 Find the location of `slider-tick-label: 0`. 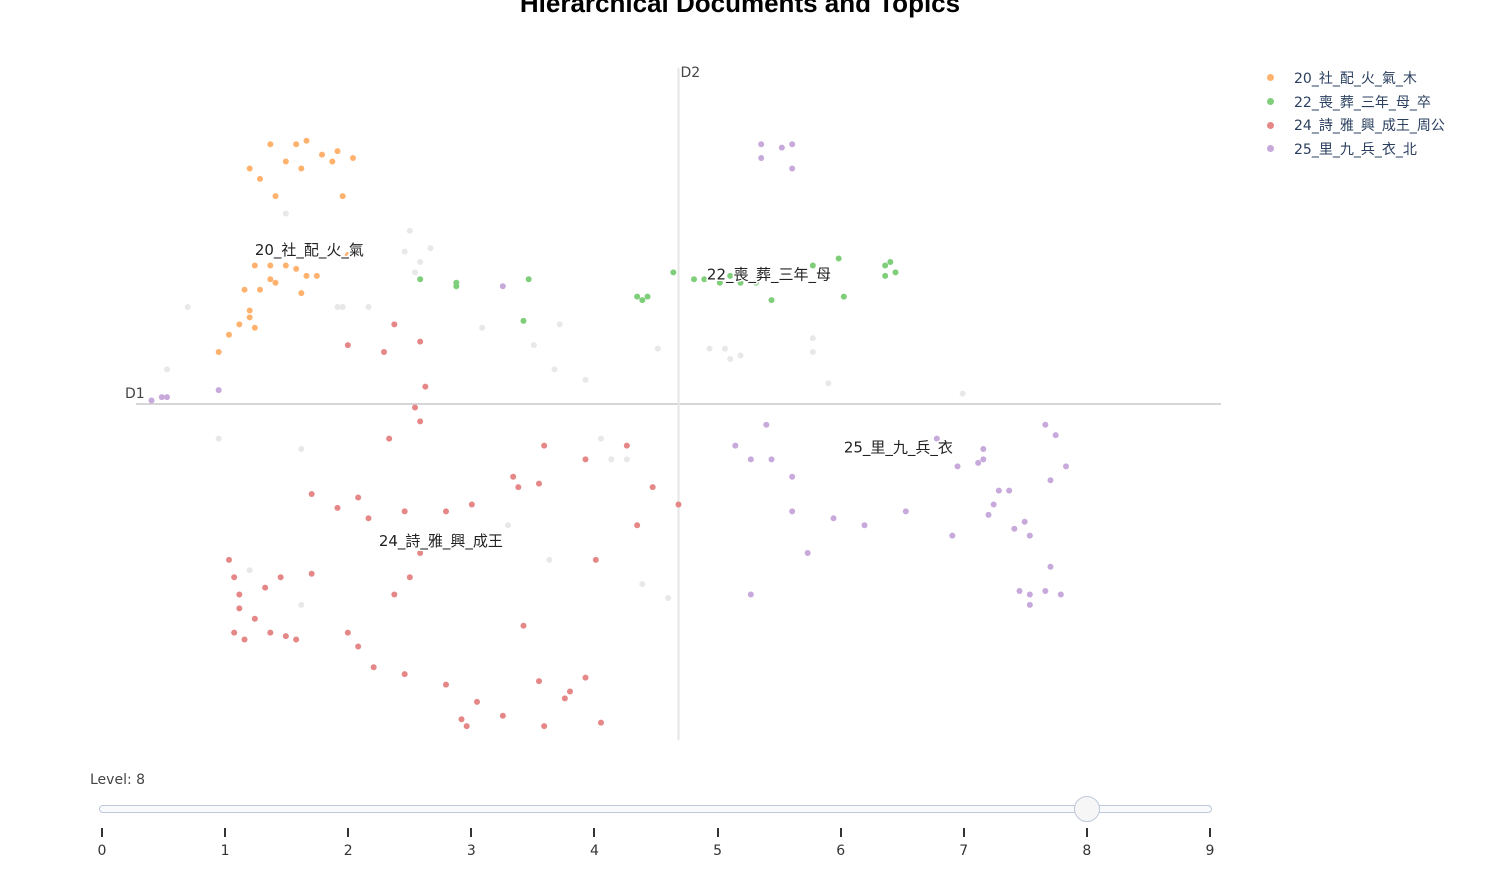

slider-tick-label: 0 is located at coordinates (102, 851).